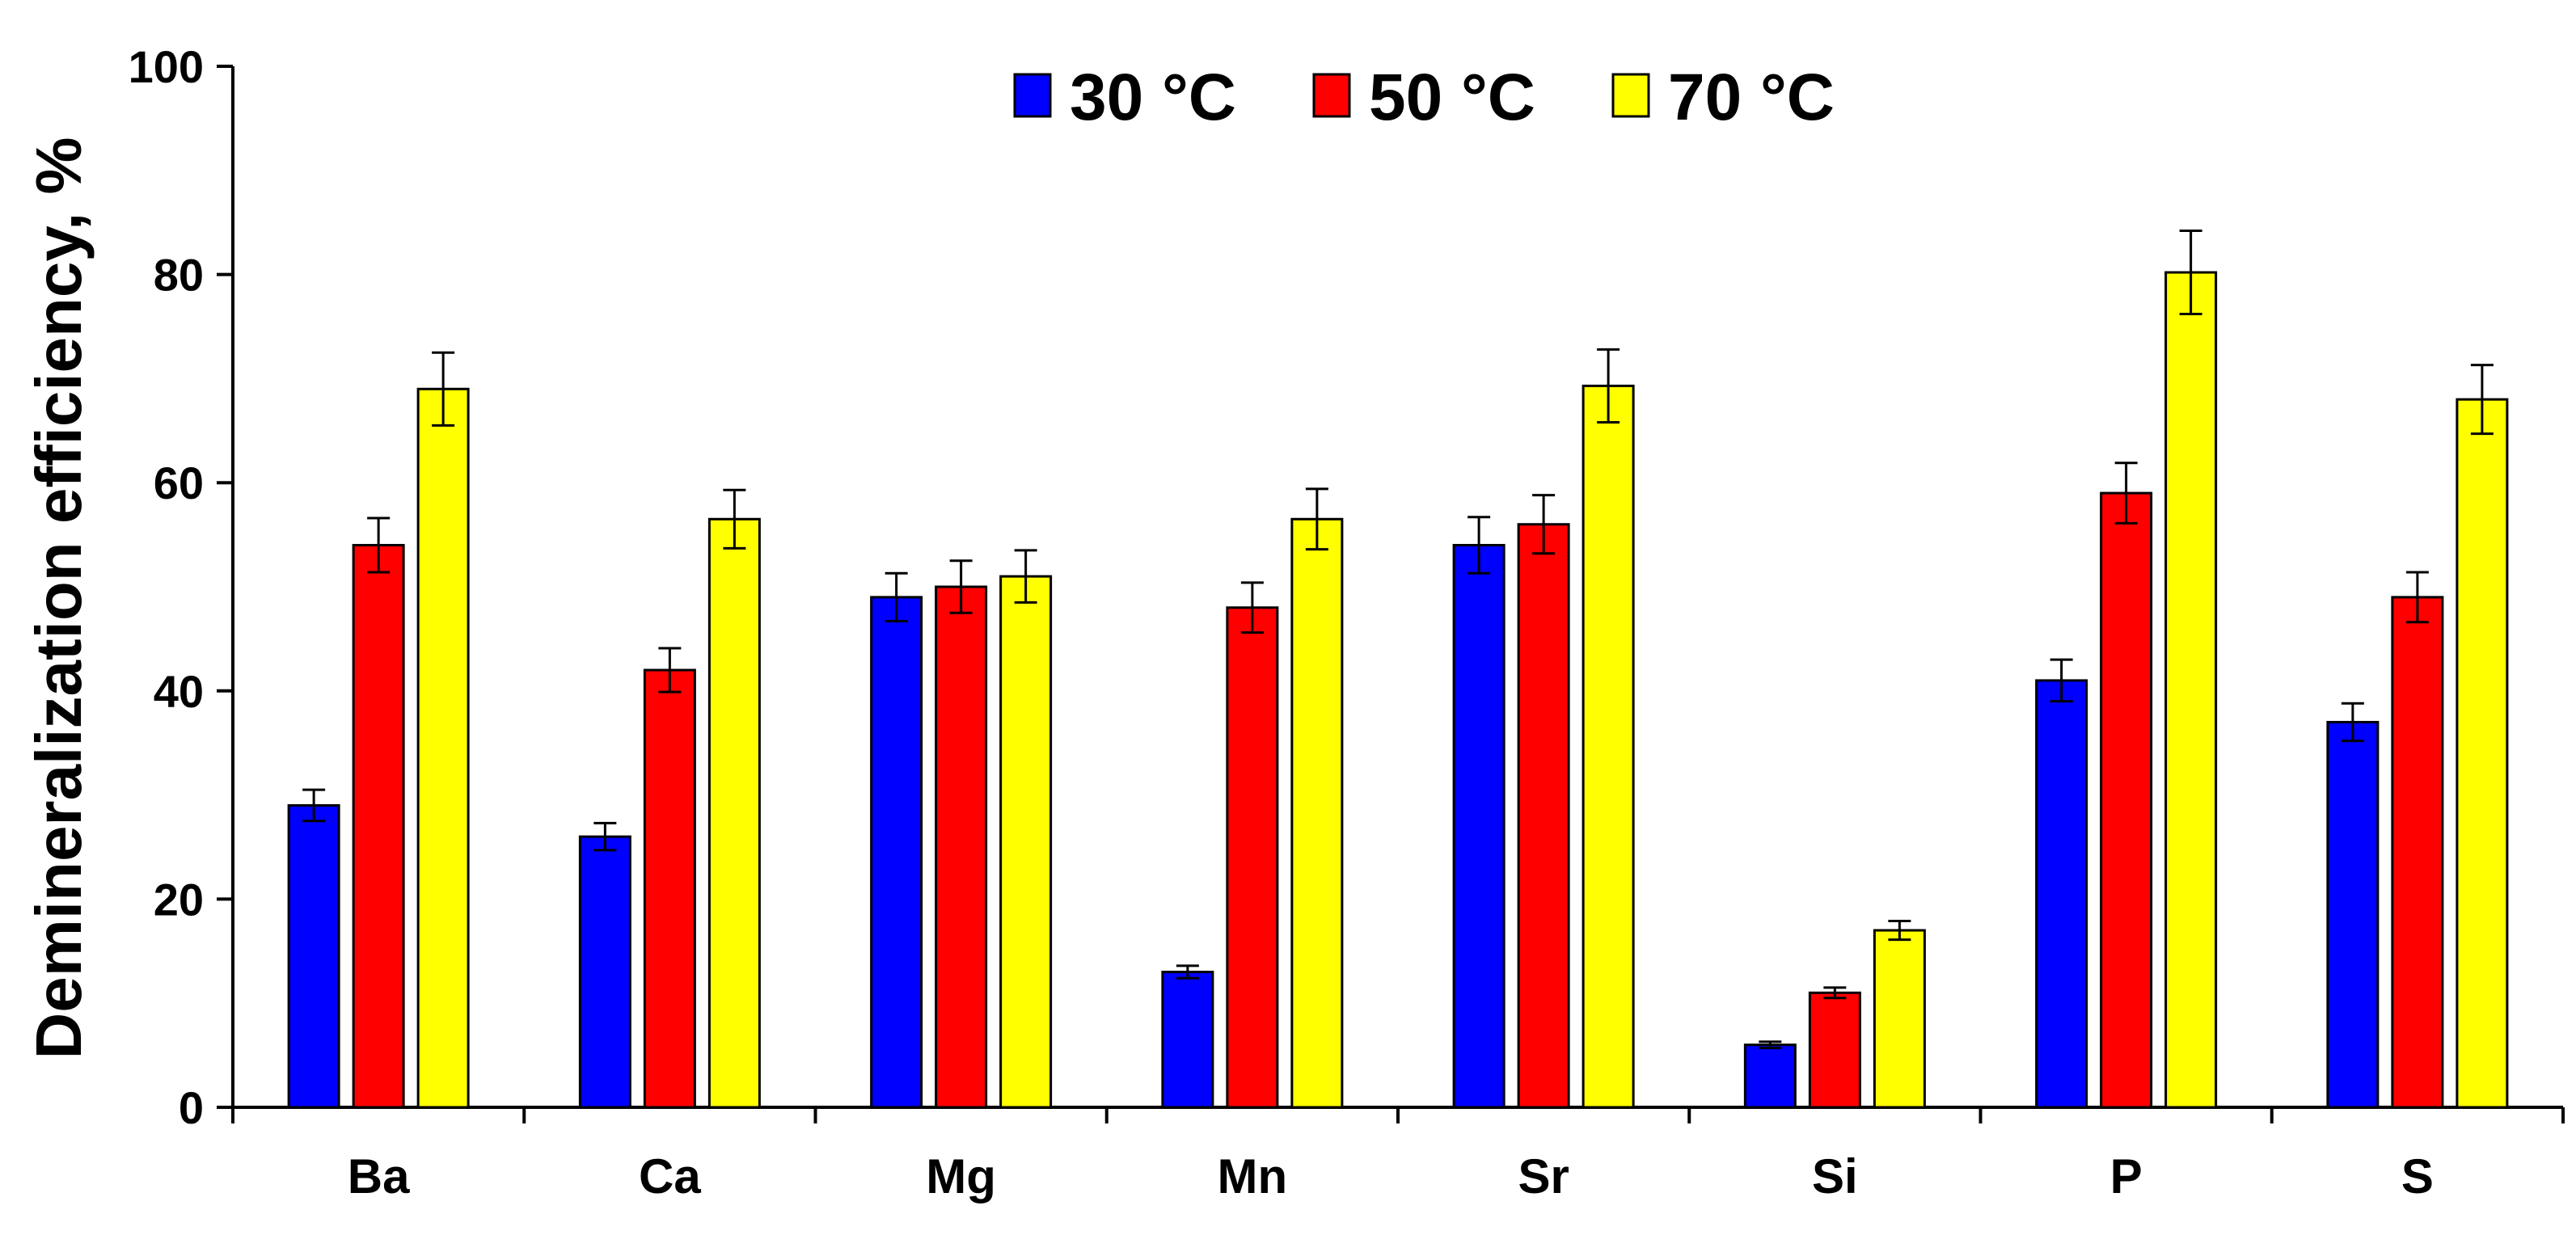  What do you see at coordinates (2126, 1176) in the screenshot?
I see `x-tick-label: P` at bounding box center [2126, 1176].